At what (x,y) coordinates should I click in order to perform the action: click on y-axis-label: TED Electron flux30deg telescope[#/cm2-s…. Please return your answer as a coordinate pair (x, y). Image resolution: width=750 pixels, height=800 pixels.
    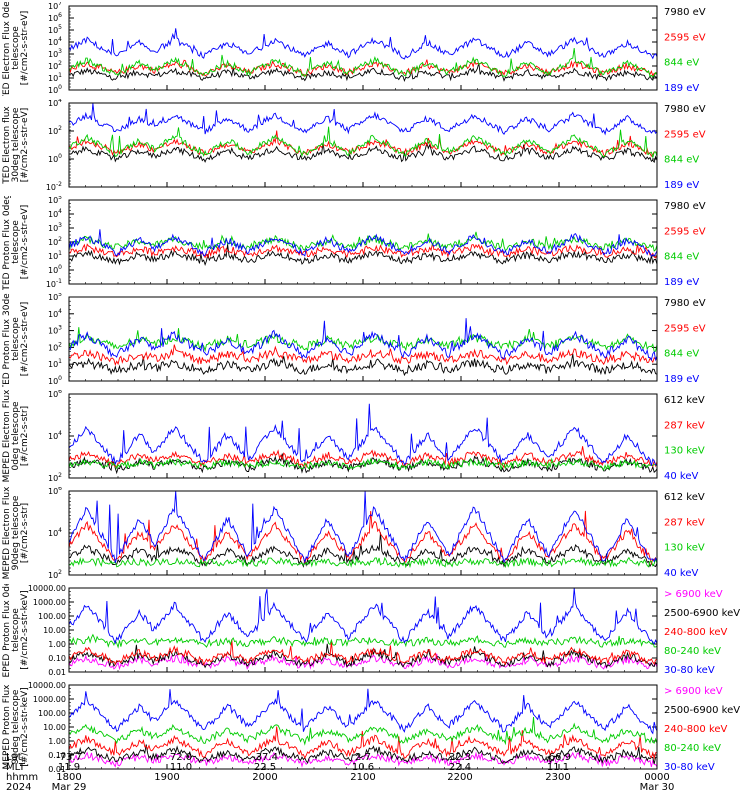
    Looking at the image, I should click on (16, 145).